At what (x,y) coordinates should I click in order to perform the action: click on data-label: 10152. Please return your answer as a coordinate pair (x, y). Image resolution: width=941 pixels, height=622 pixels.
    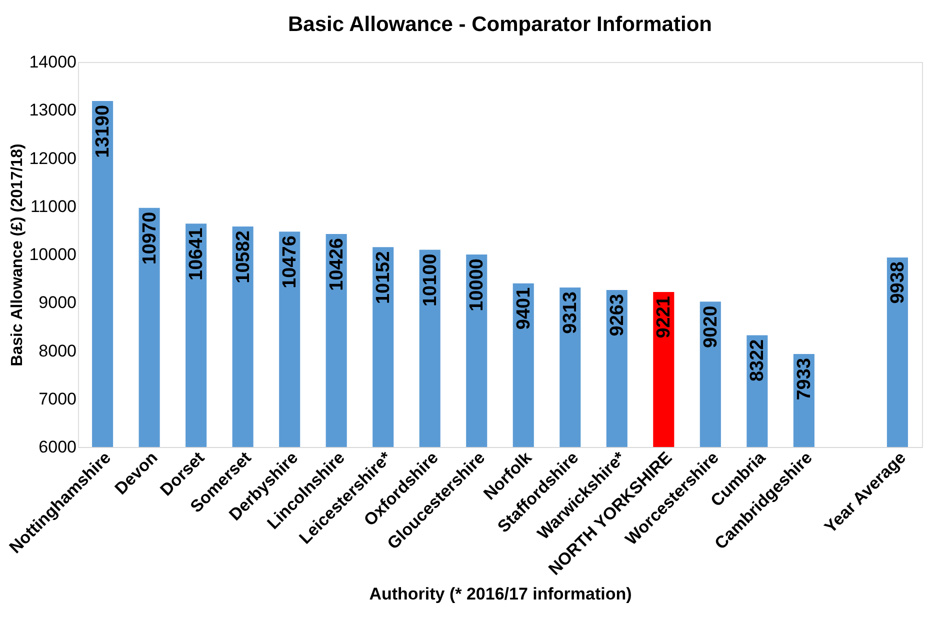
    Looking at the image, I should click on (383, 277).